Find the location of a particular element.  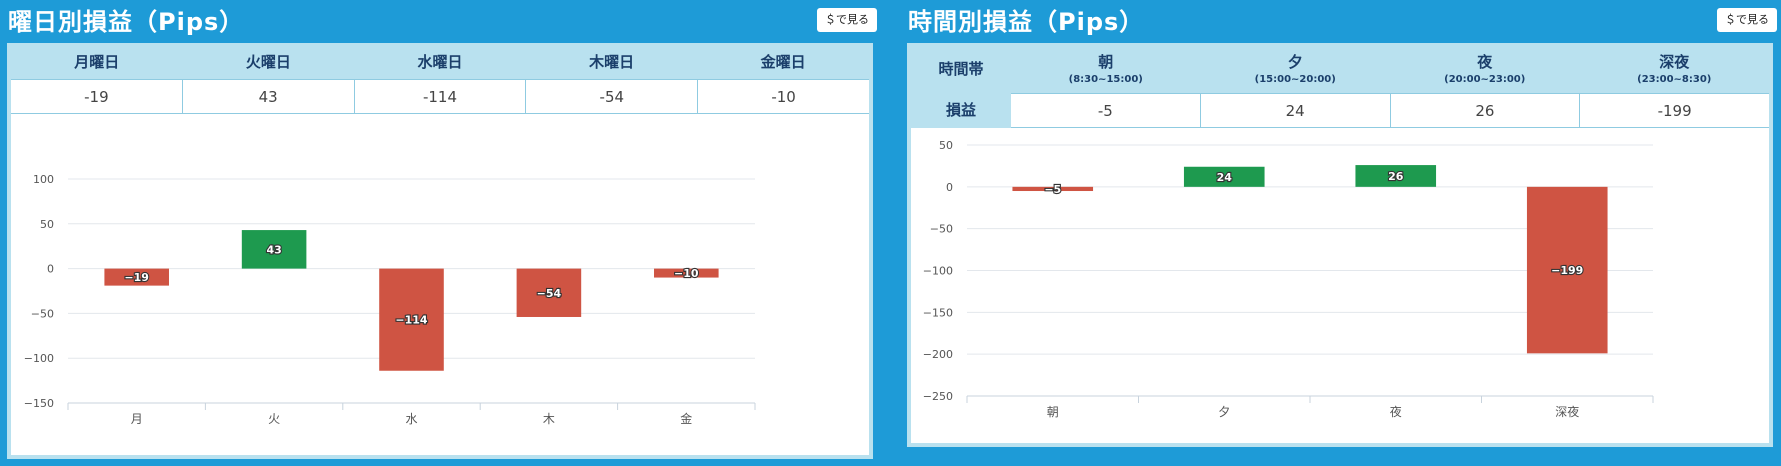

timeslot-value-row: -5 24 26 -199 is located at coordinates (1390, 110).